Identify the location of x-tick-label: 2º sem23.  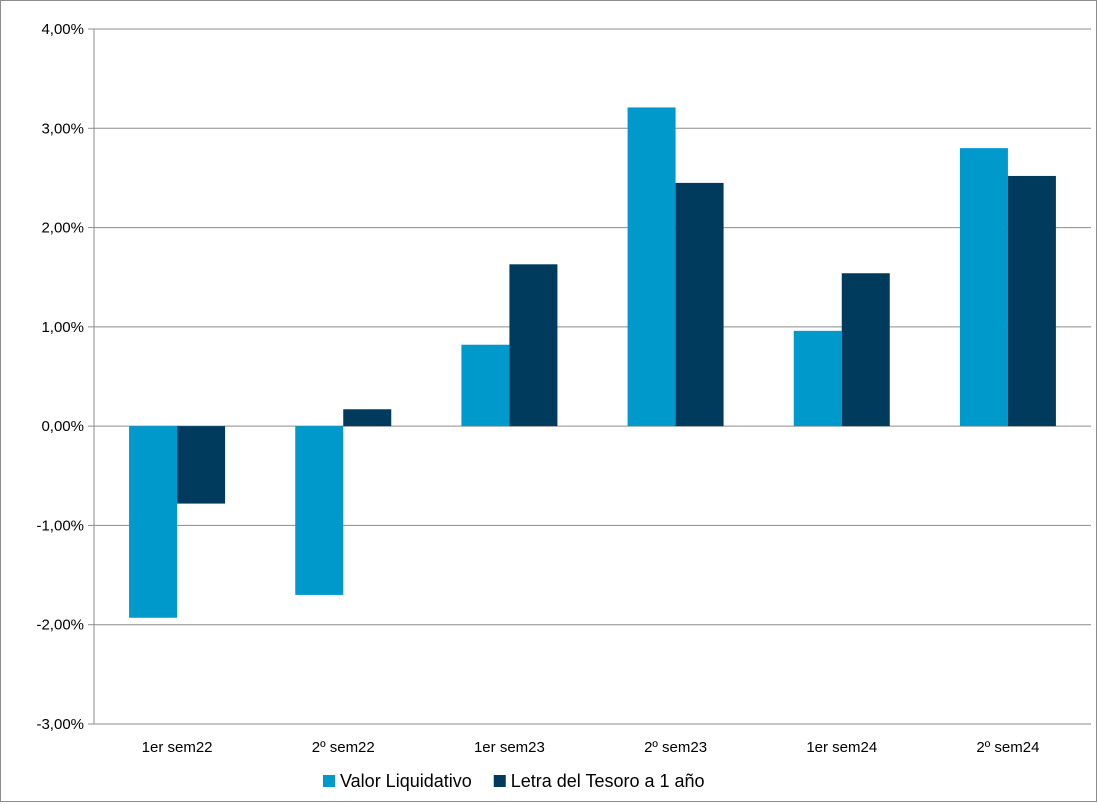
(675, 747).